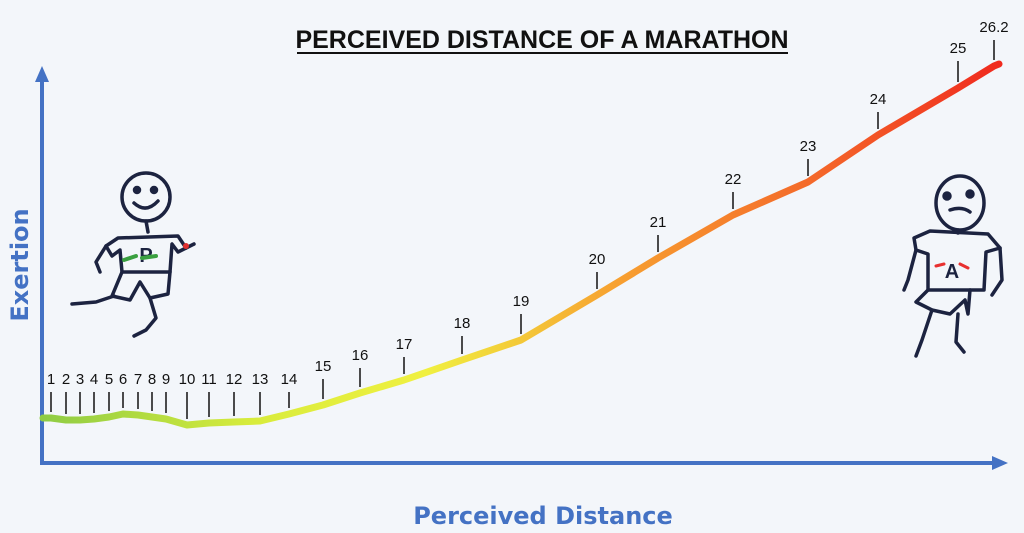 The height and width of the screenshot is (533, 1024). Describe the element at coordinates (187, 379) in the screenshot. I see `mile-label: 10` at that location.